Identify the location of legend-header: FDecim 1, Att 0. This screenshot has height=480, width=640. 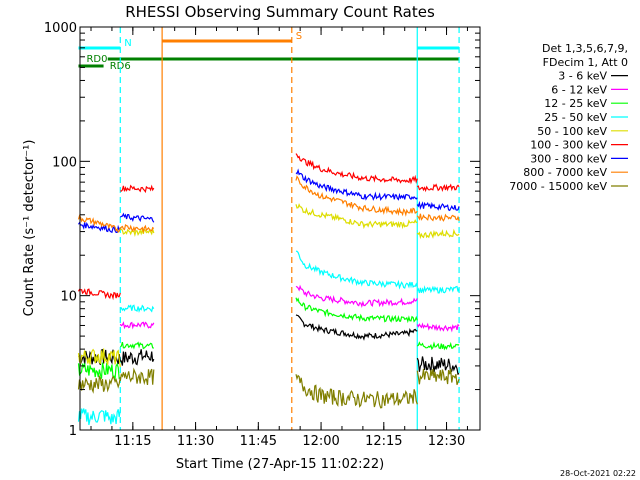
(585, 62).